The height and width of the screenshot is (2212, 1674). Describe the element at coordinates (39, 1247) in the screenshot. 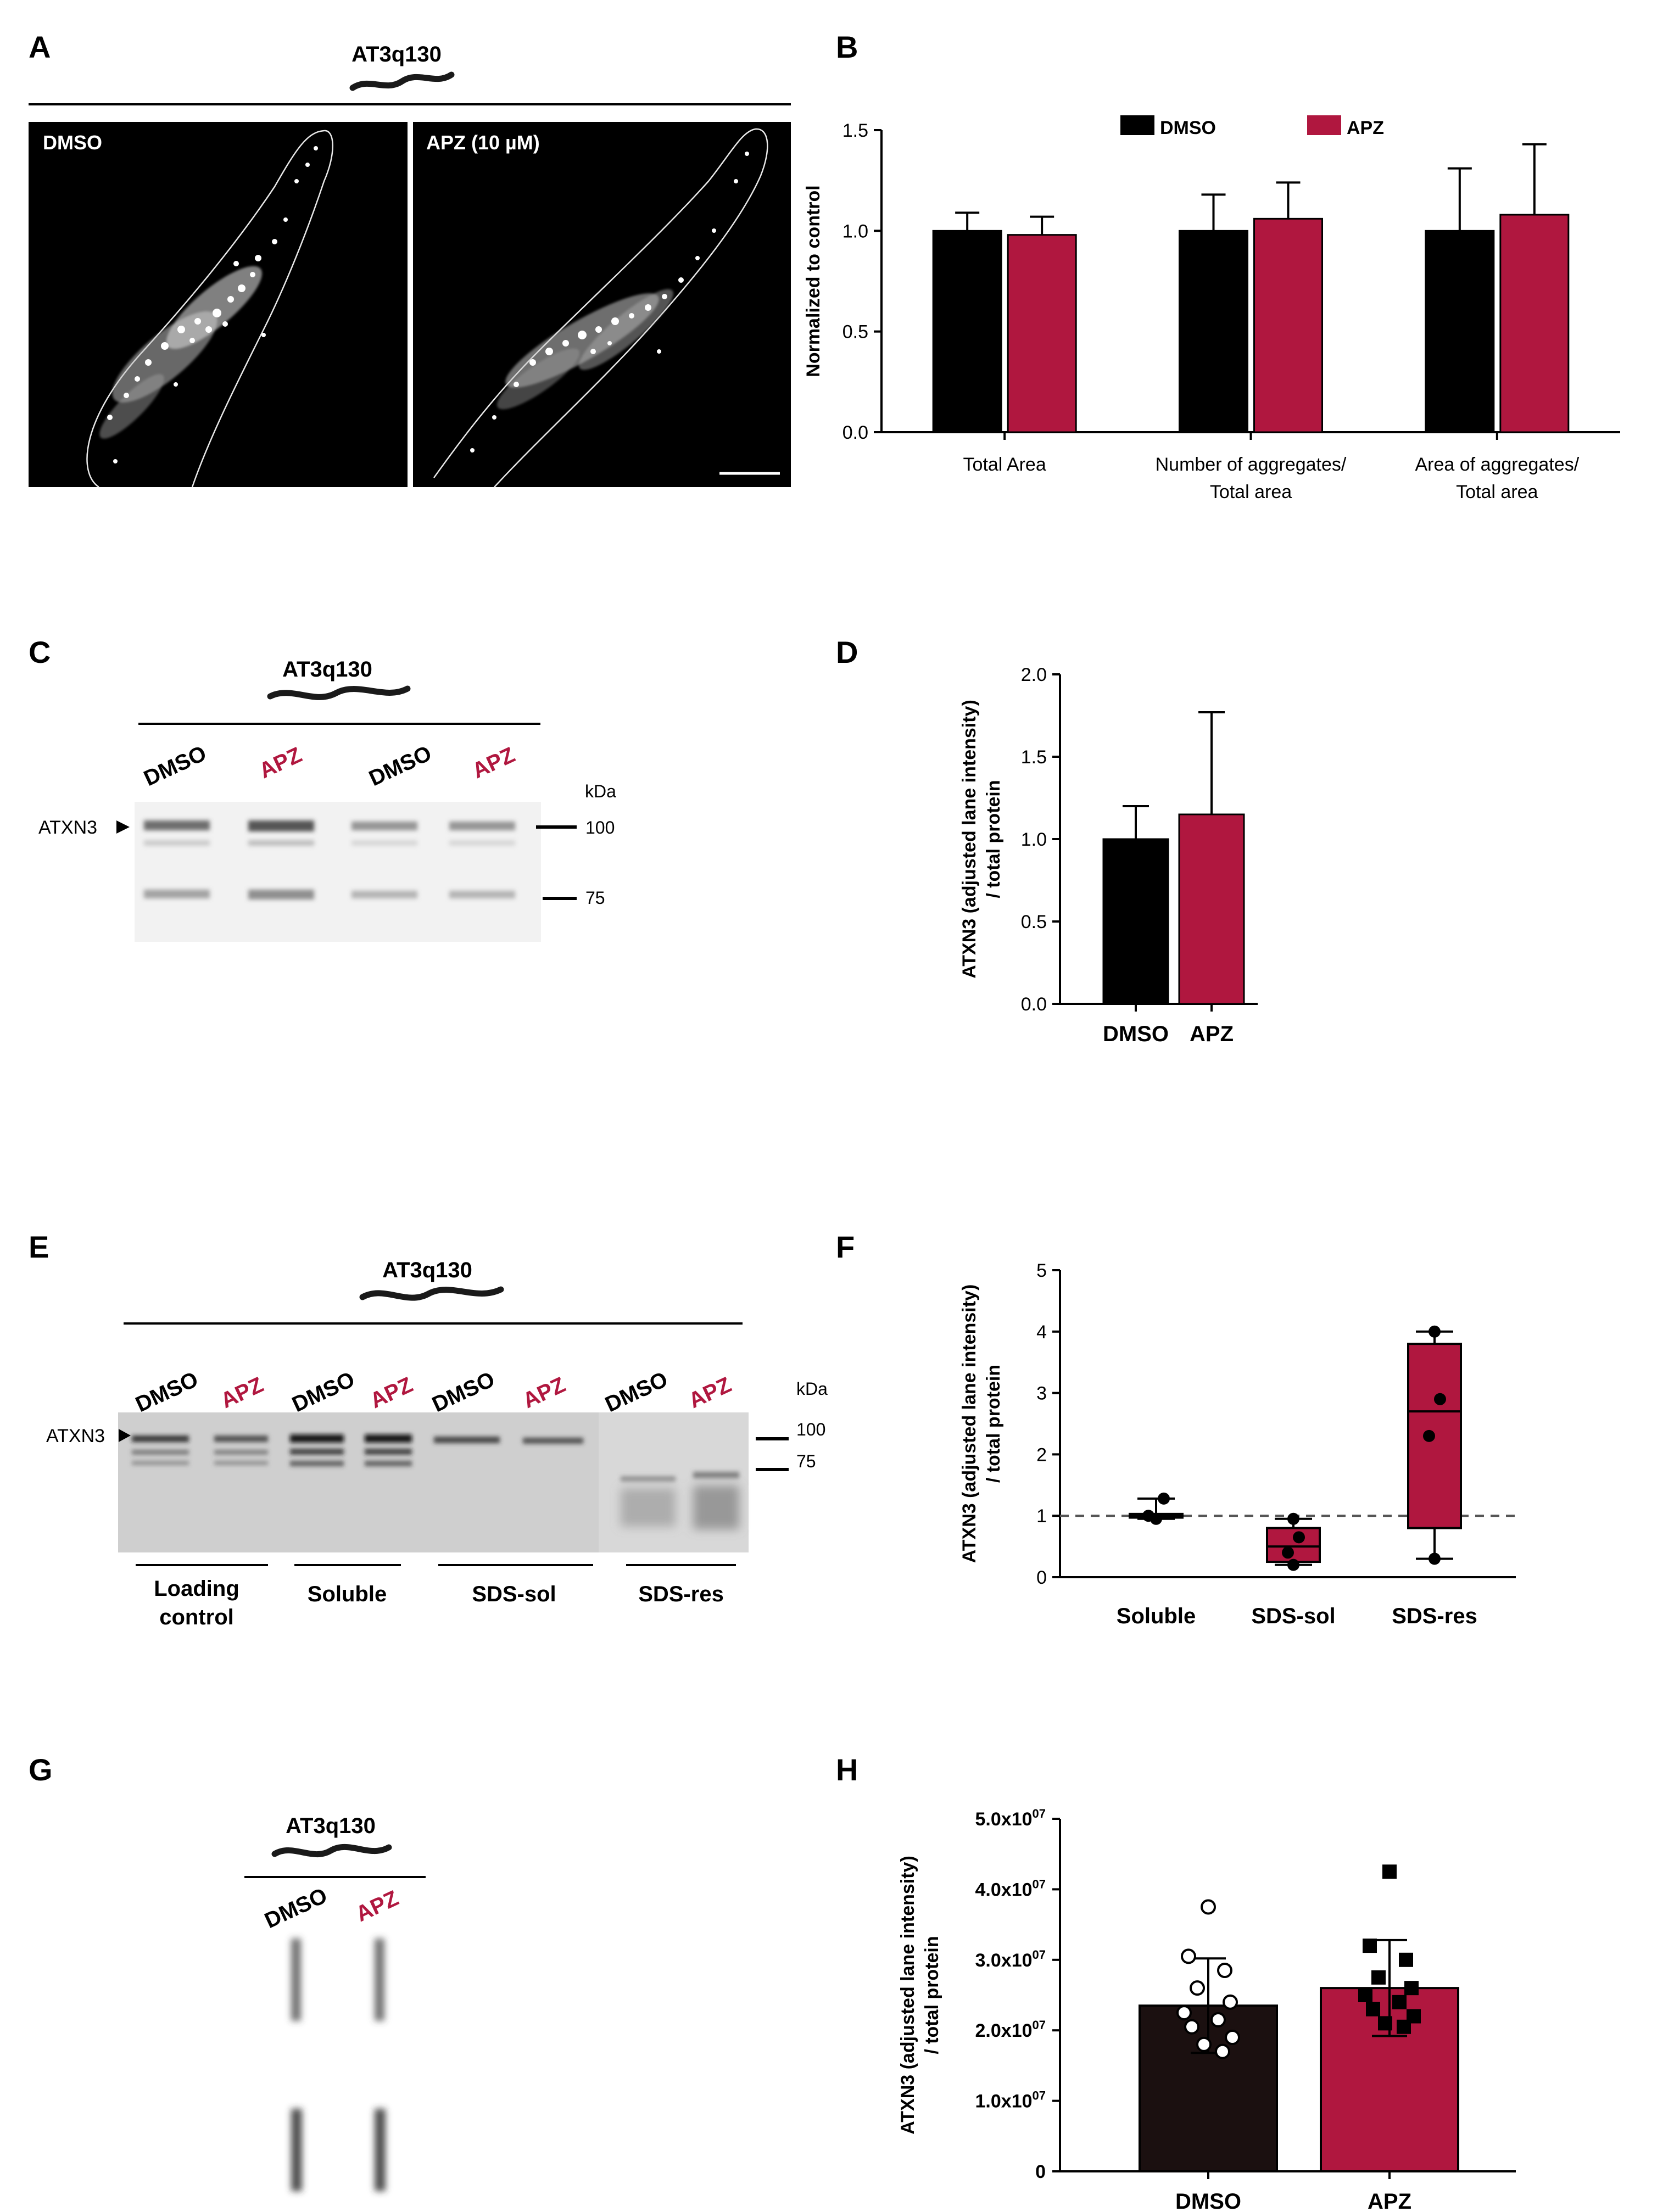

I see `panel-letter-e: E` at that location.